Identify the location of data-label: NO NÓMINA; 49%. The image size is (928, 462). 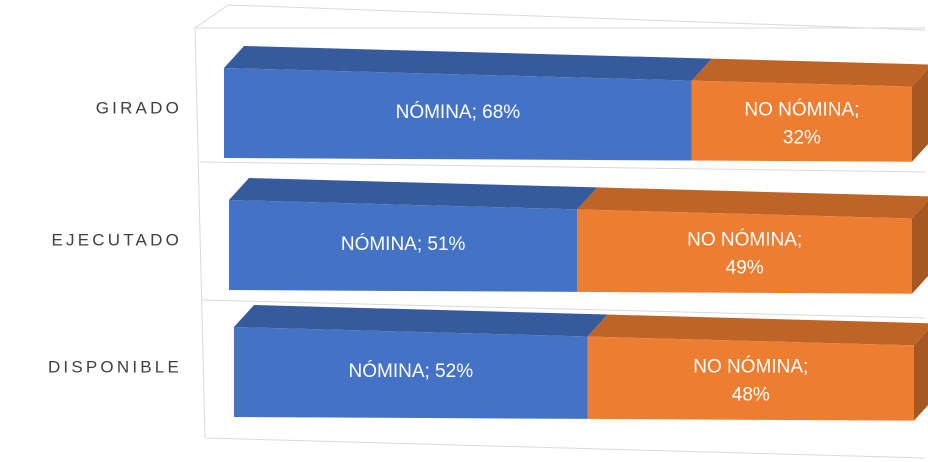
(744, 254).